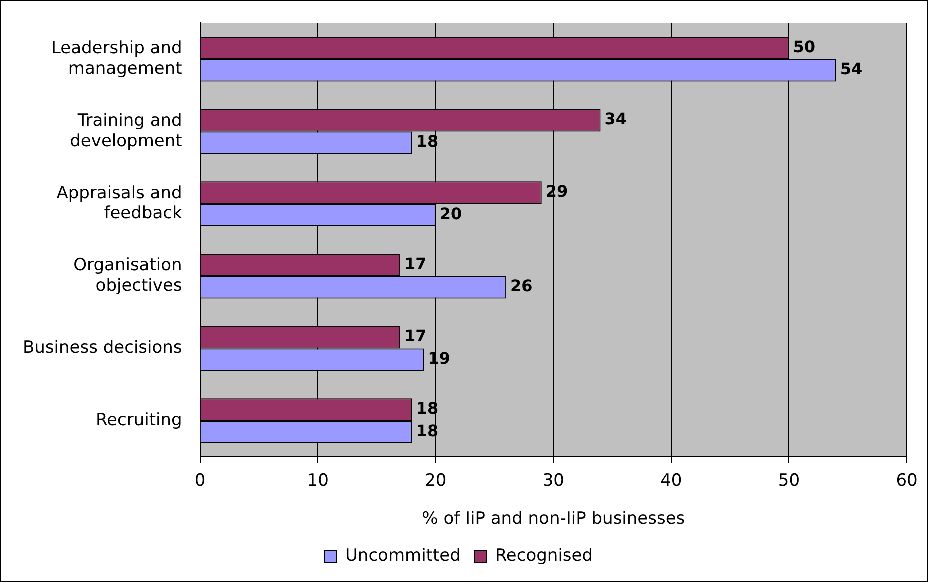 This screenshot has width=928, height=582. What do you see at coordinates (200, 480) in the screenshot?
I see `x-tick-label: 0` at bounding box center [200, 480].